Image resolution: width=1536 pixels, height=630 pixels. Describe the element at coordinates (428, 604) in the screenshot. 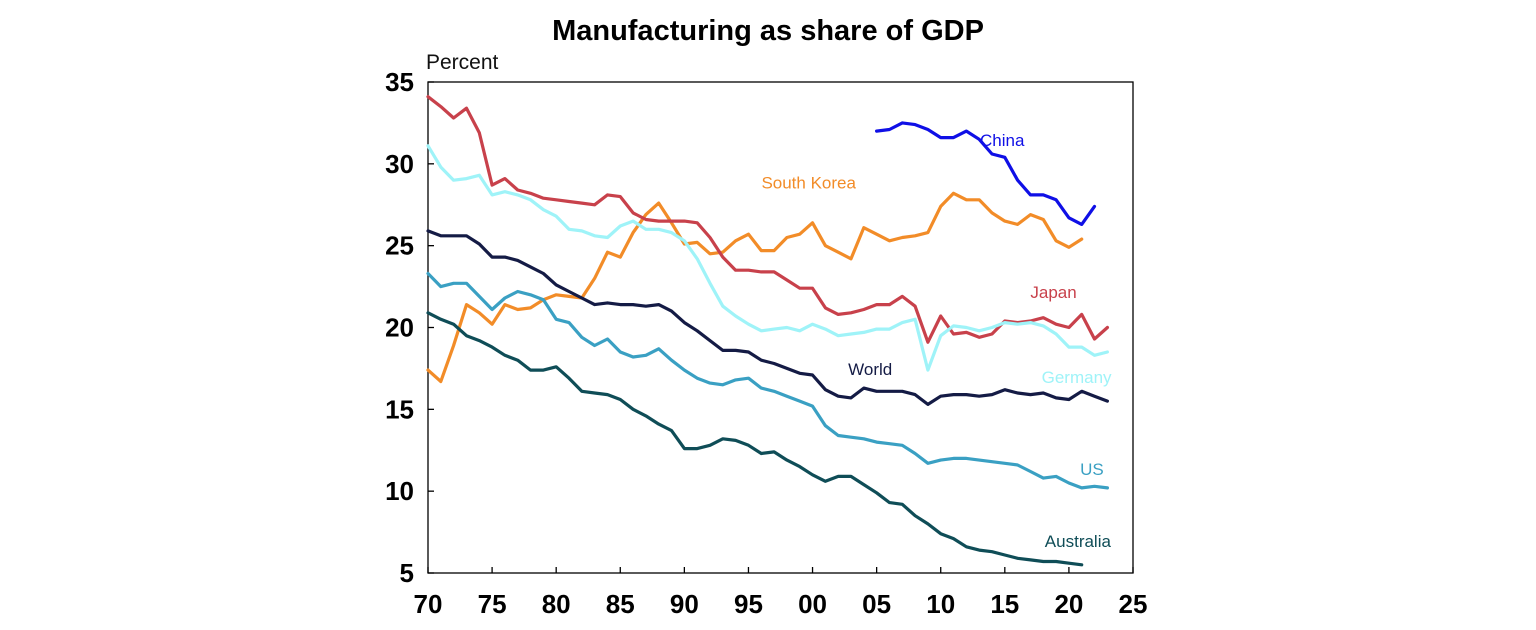

I see `x-tick-label-70: 70` at that location.